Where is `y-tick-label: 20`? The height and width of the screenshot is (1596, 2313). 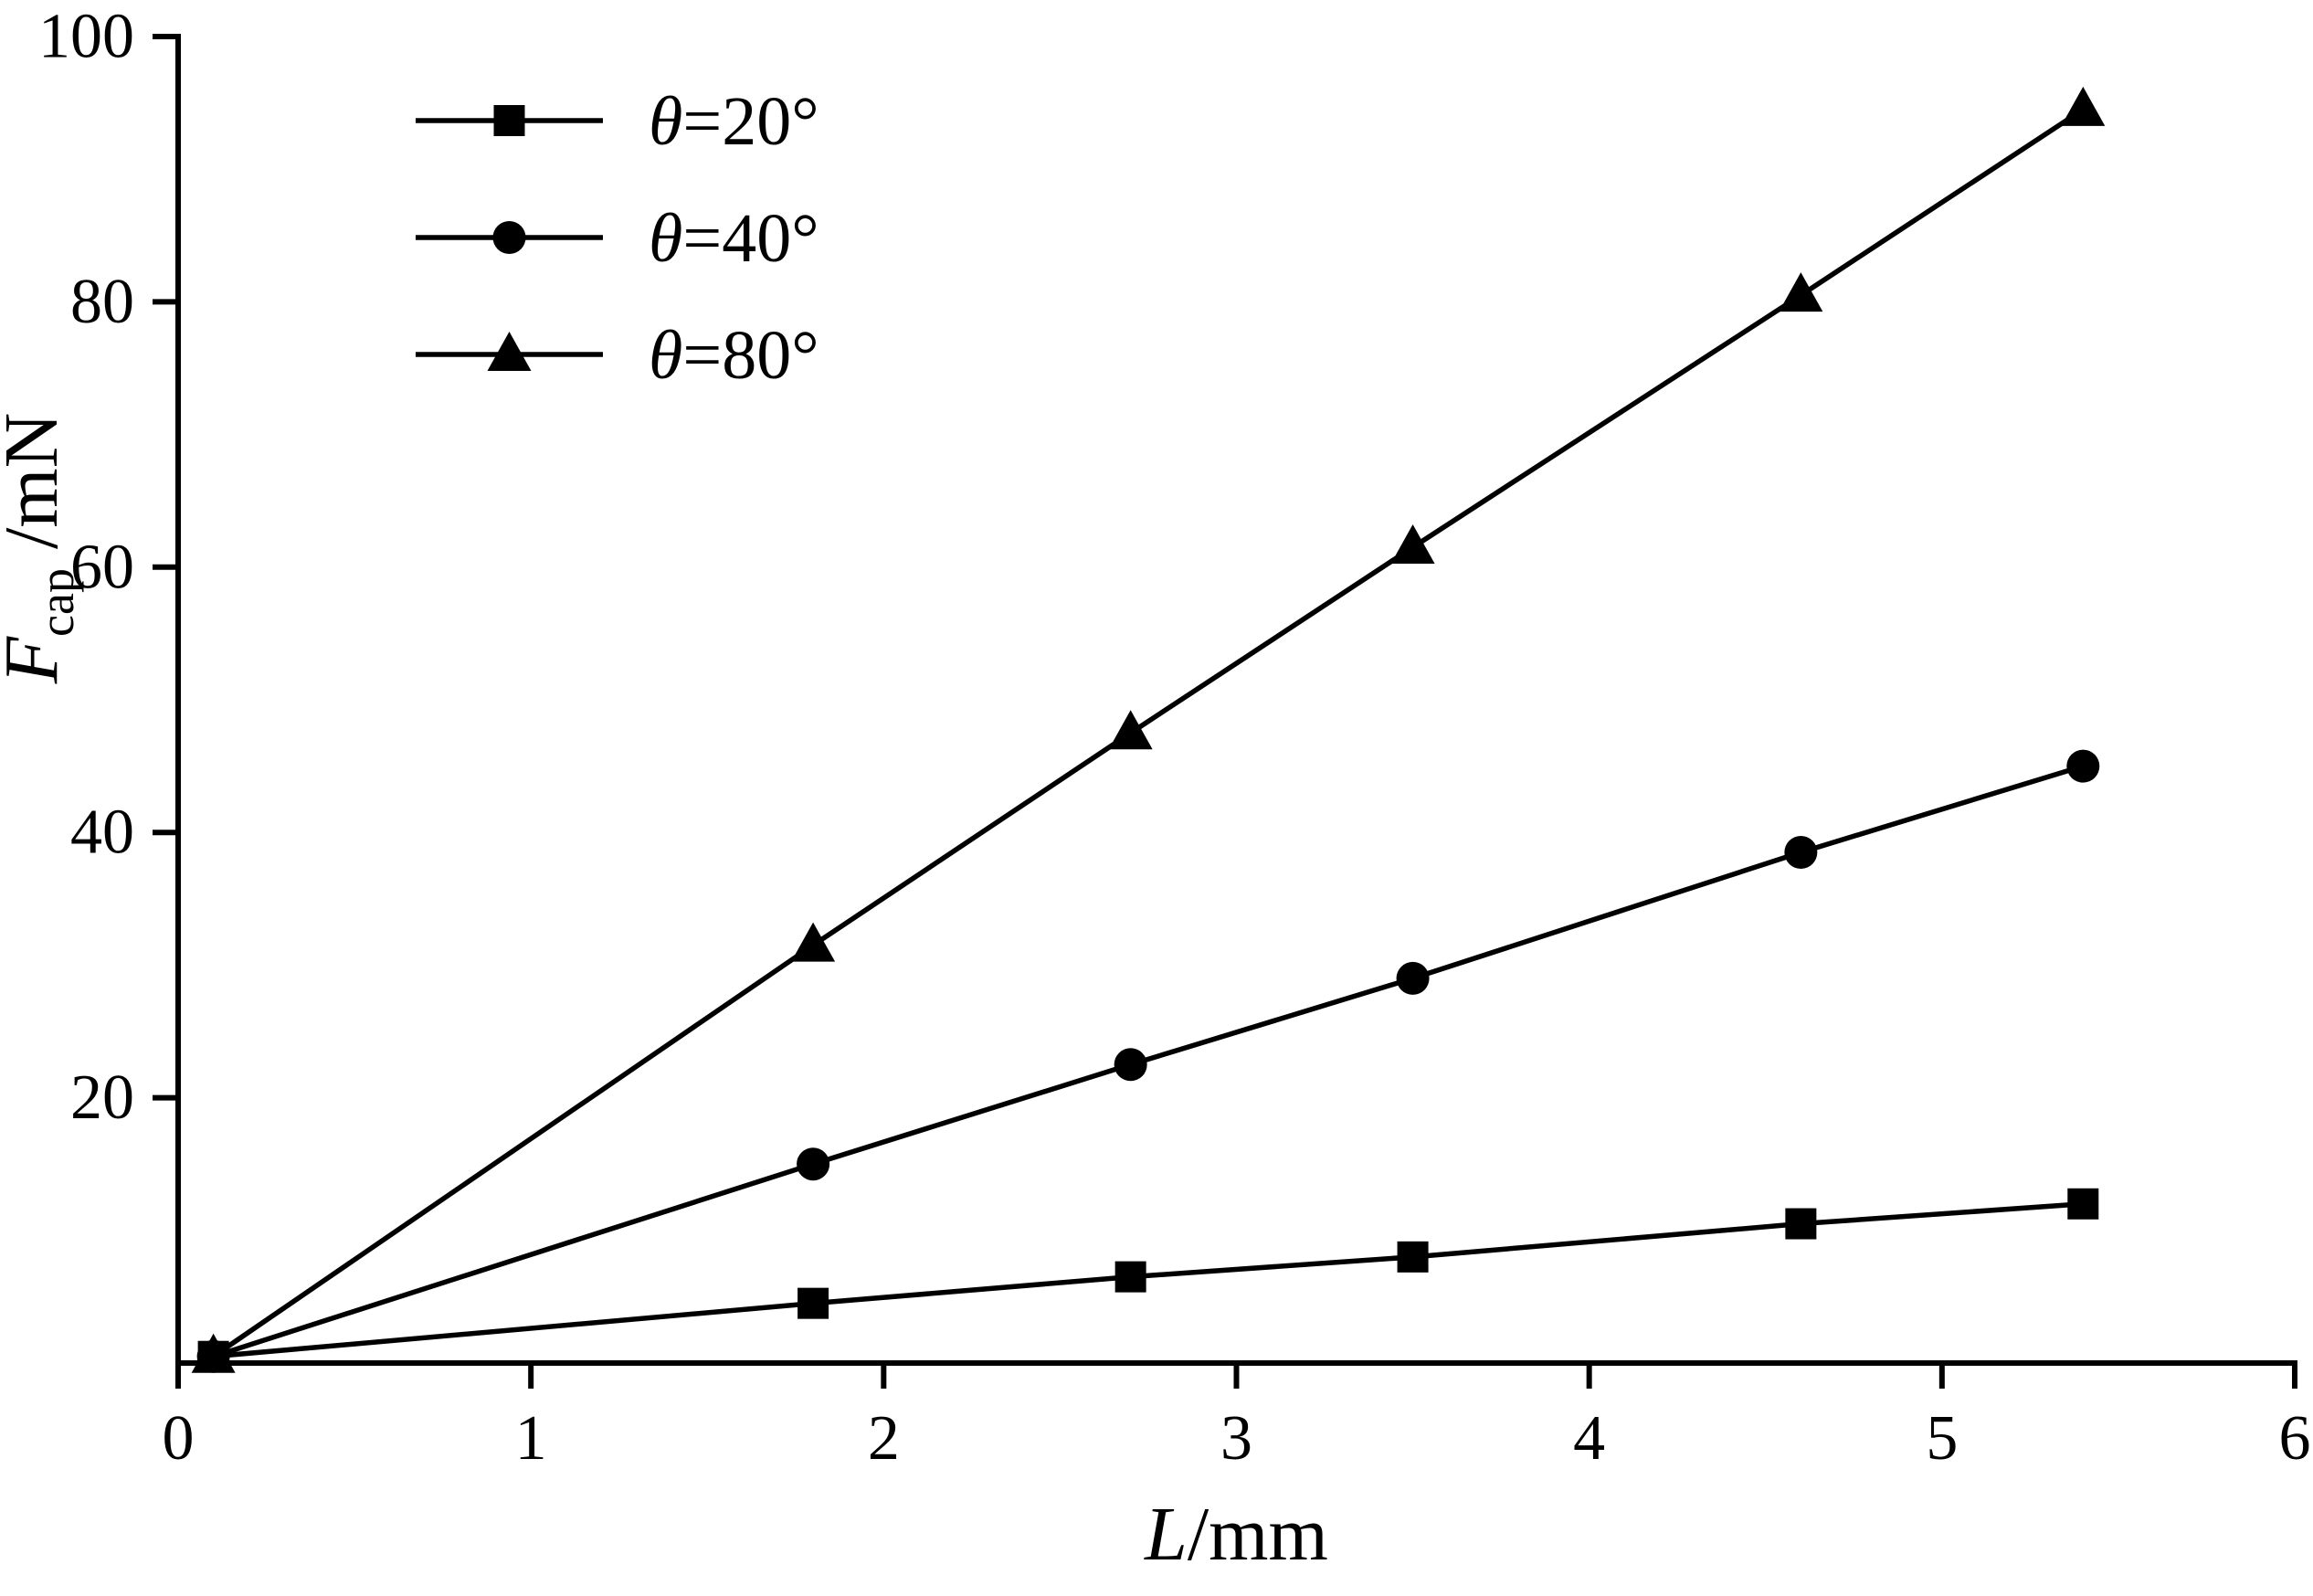 y-tick-label: 20 is located at coordinates (102, 1097).